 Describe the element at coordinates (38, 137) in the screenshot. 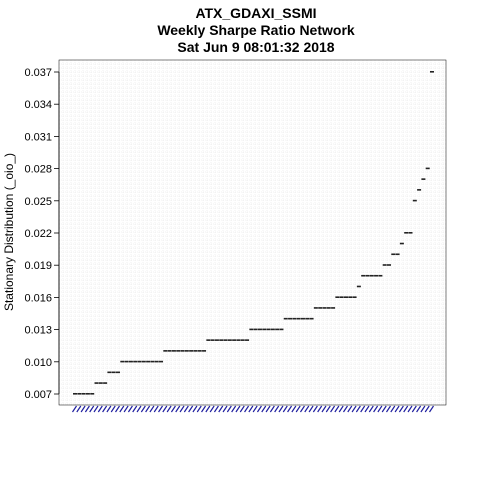

I see `y-tick-label: 0.031` at that location.